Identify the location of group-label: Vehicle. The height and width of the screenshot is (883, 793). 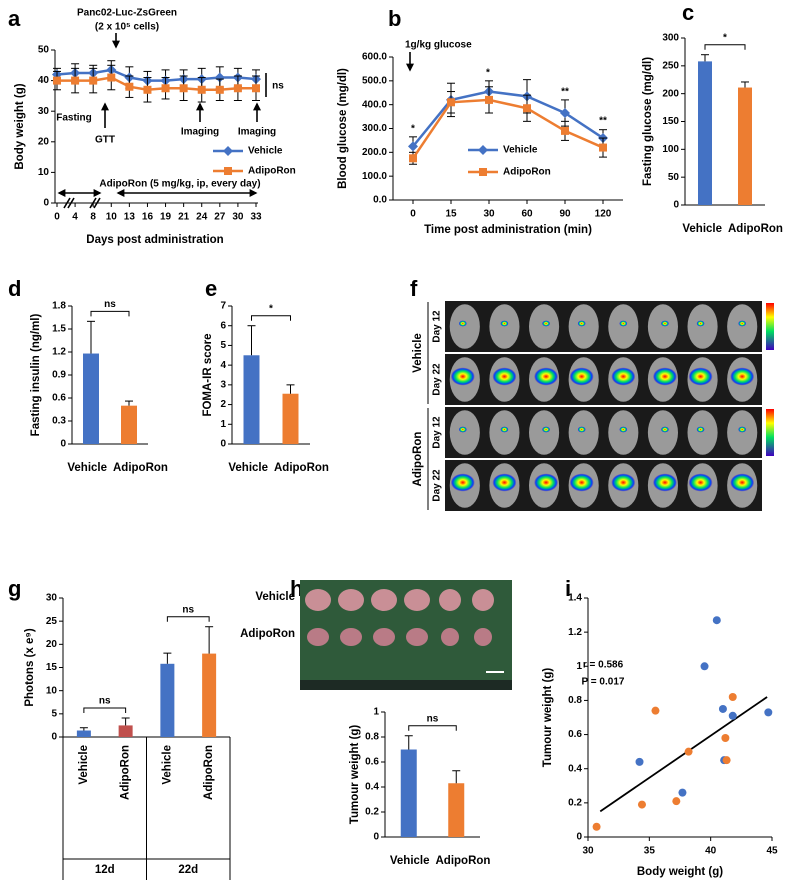
(418, 353).